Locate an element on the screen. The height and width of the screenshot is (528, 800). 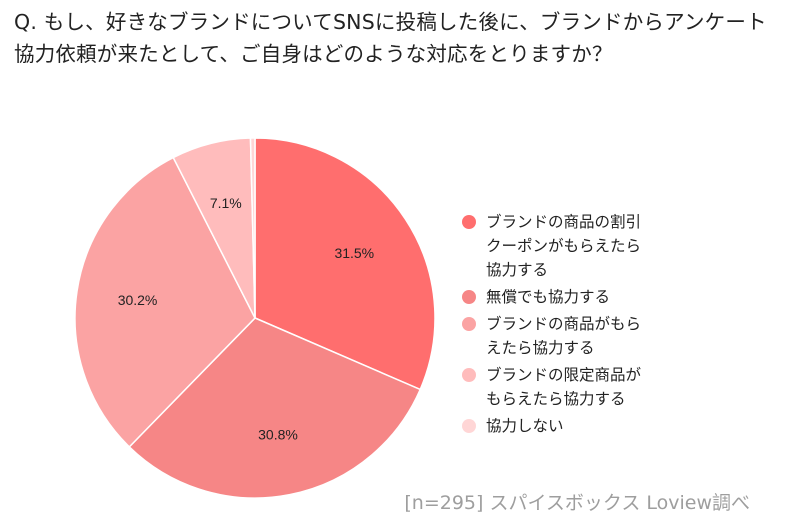
source-note: [n=295] スパイスボックス Loview調べ is located at coordinates (577, 503).